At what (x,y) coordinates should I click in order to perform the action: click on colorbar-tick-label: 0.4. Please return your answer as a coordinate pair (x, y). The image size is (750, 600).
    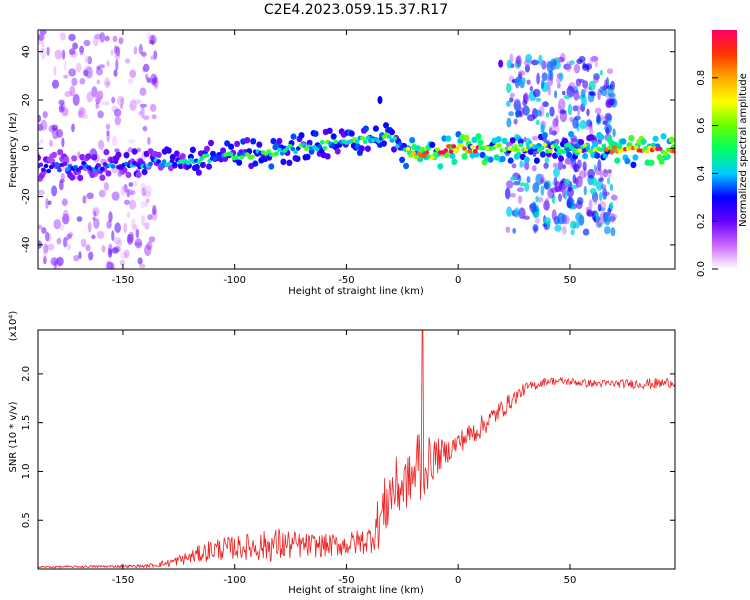
    Looking at the image, I should click on (701, 173).